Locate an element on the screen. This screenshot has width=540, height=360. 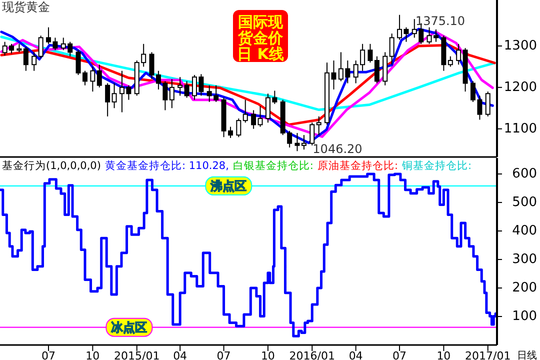
ref-line-label: 冰点区 is located at coordinates (129, 327).